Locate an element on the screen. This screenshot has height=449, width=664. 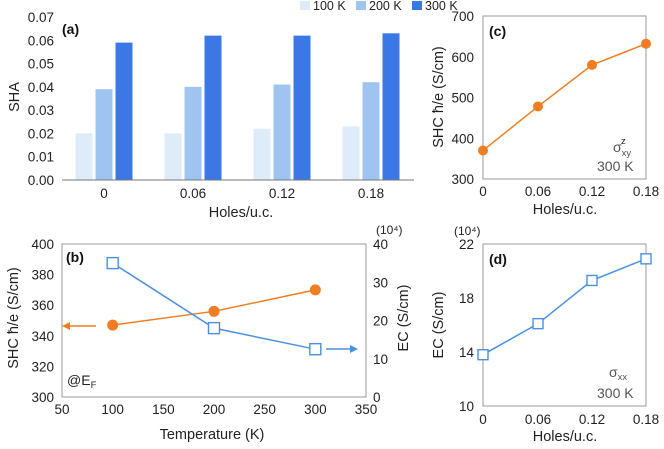
legend-label-300k: 300 K is located at coordinates (441, 6).